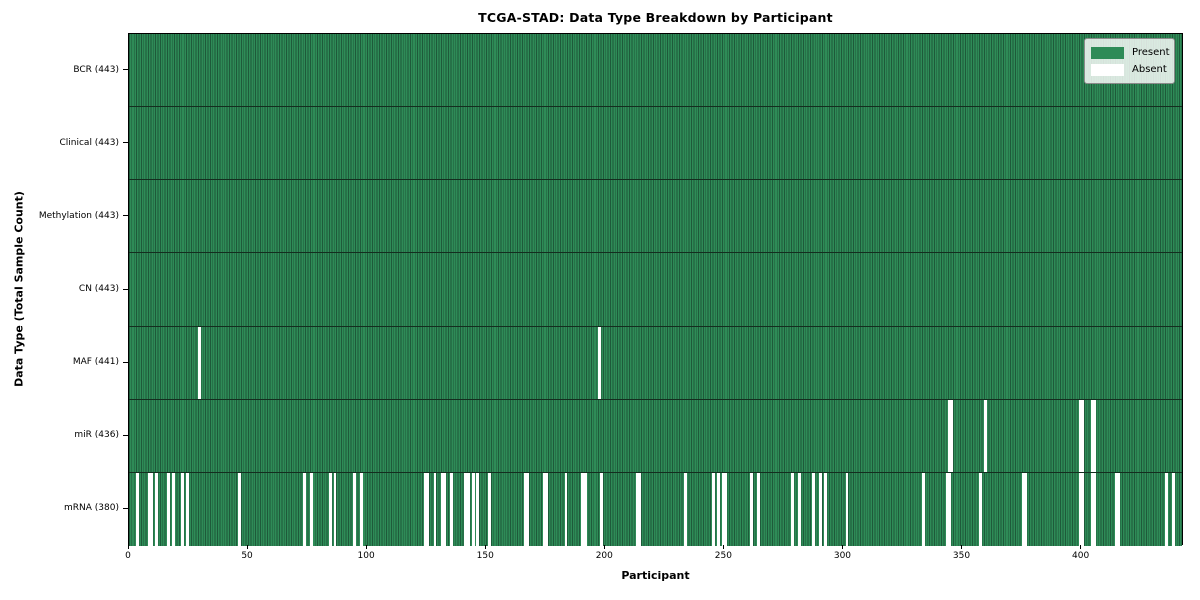 Image resolution: width=1200 pixels, height=600 pixels. Describe the element at coordinates (961, 556) in the screenshot. I see `x-tick-label: 350` at that location.